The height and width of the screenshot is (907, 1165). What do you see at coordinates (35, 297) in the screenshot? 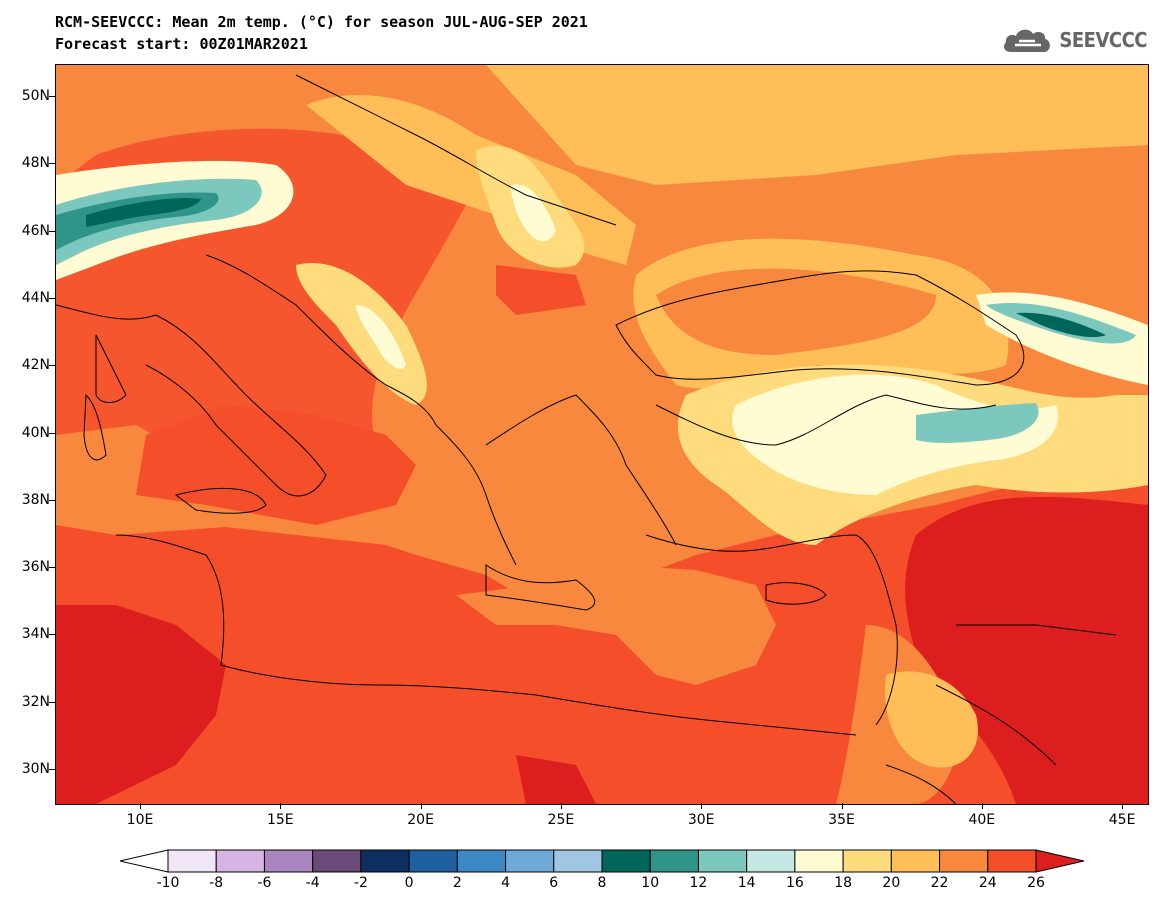
I see `lat-label: 44N` at bounding box center [35, 297].